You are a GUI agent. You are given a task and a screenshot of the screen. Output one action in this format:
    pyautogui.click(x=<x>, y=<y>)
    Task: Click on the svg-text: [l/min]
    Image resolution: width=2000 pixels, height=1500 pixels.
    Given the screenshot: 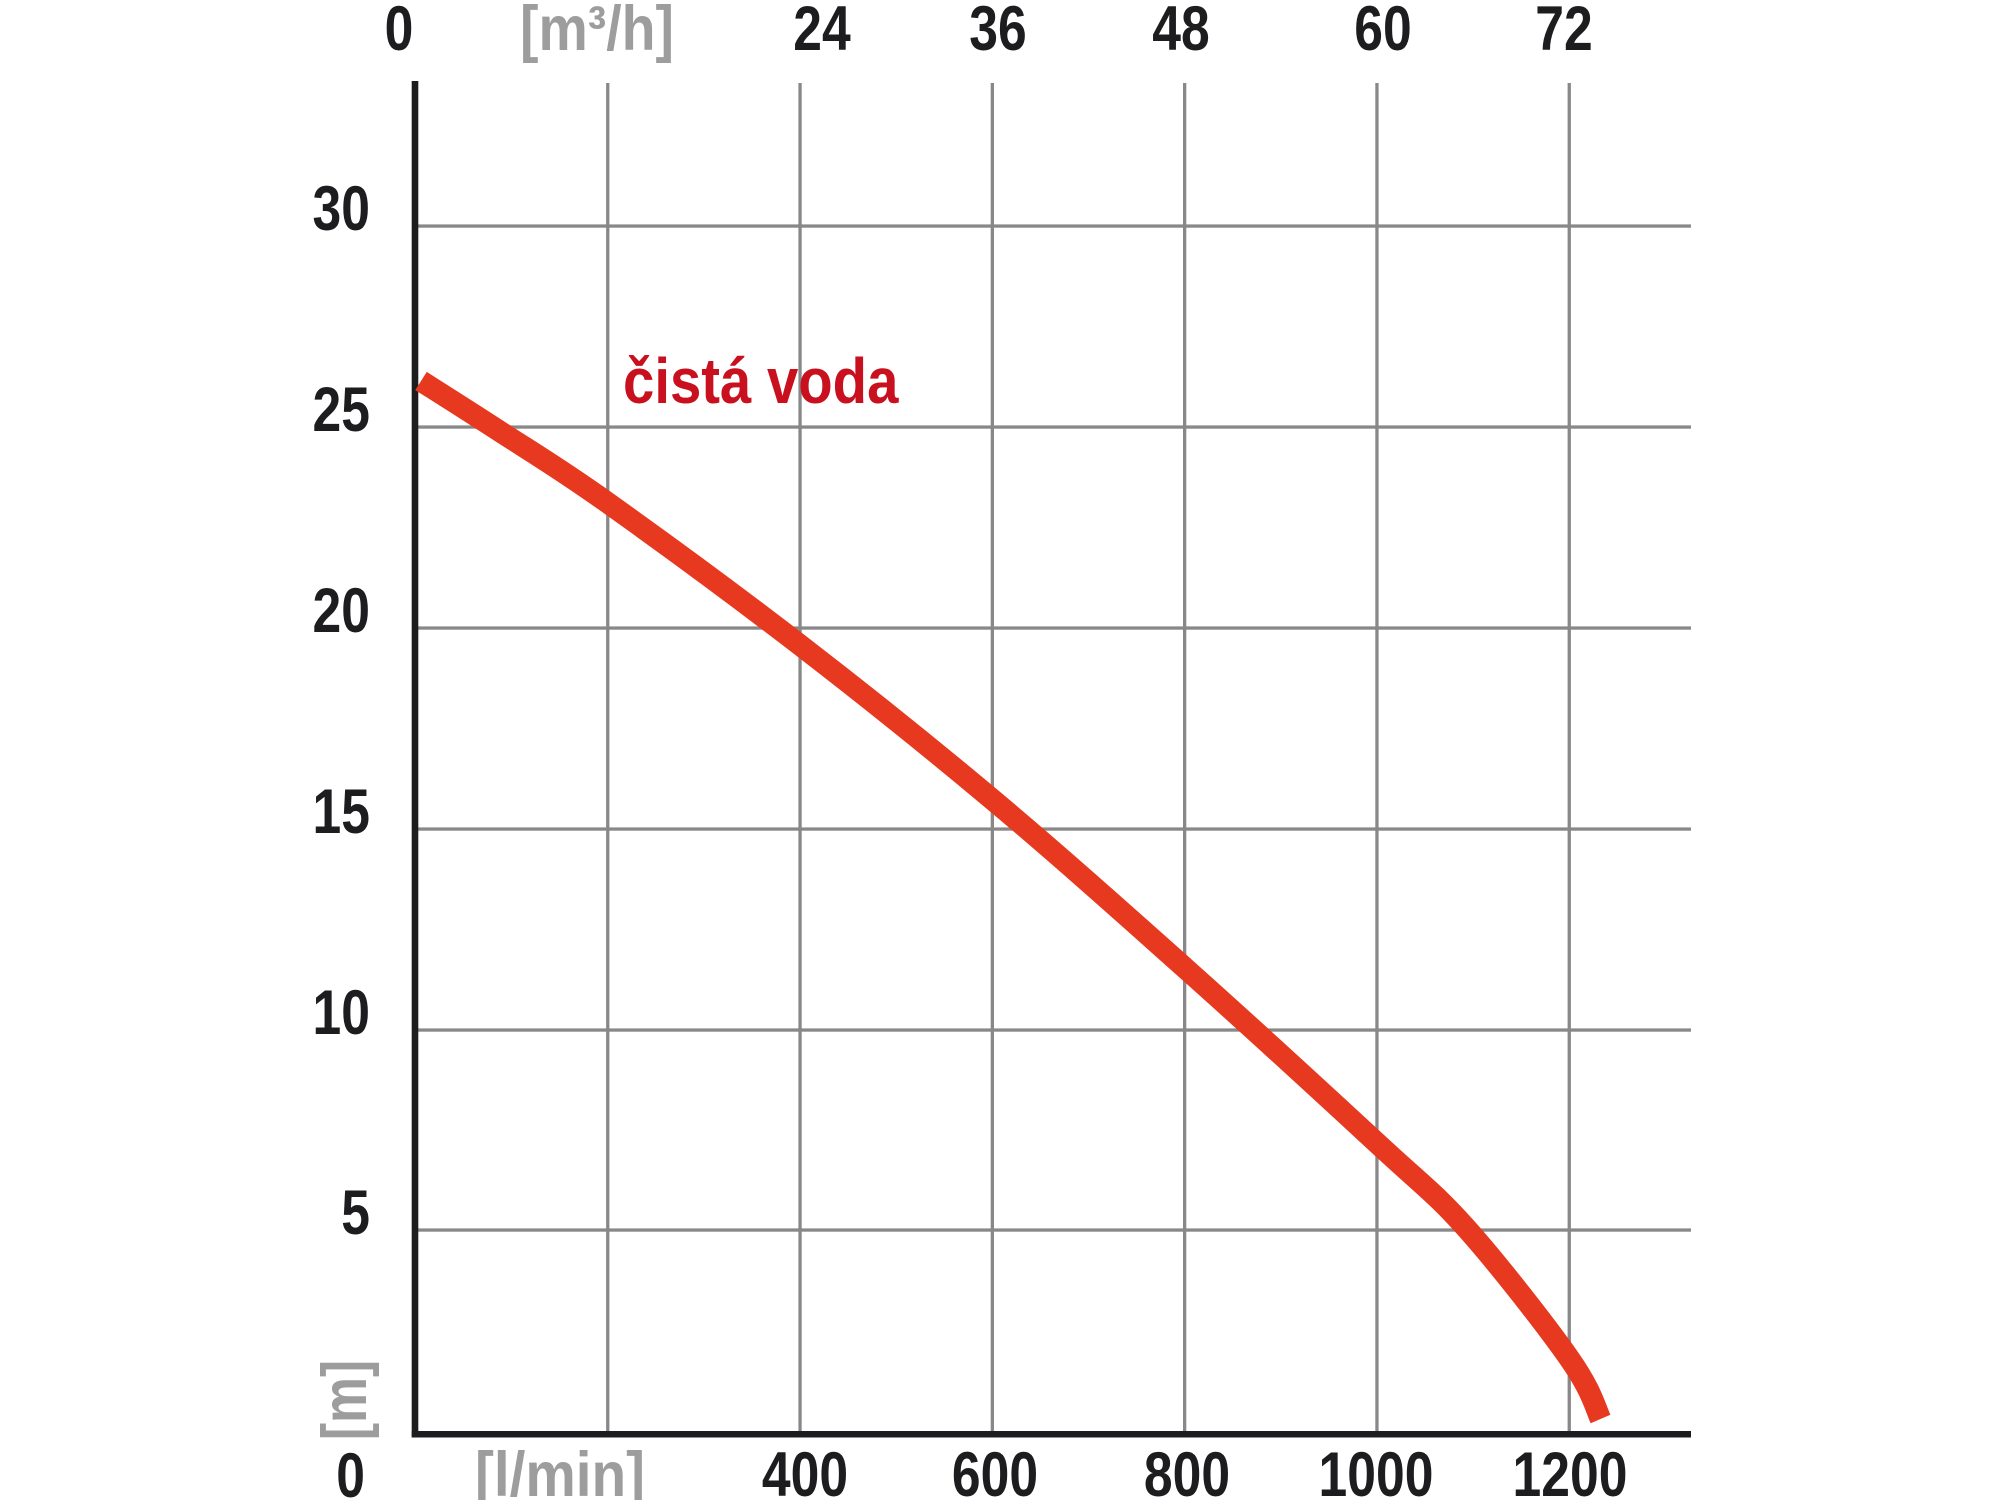 What is the action you would take?
    pyautogui.click(x=560, y=1469)
    